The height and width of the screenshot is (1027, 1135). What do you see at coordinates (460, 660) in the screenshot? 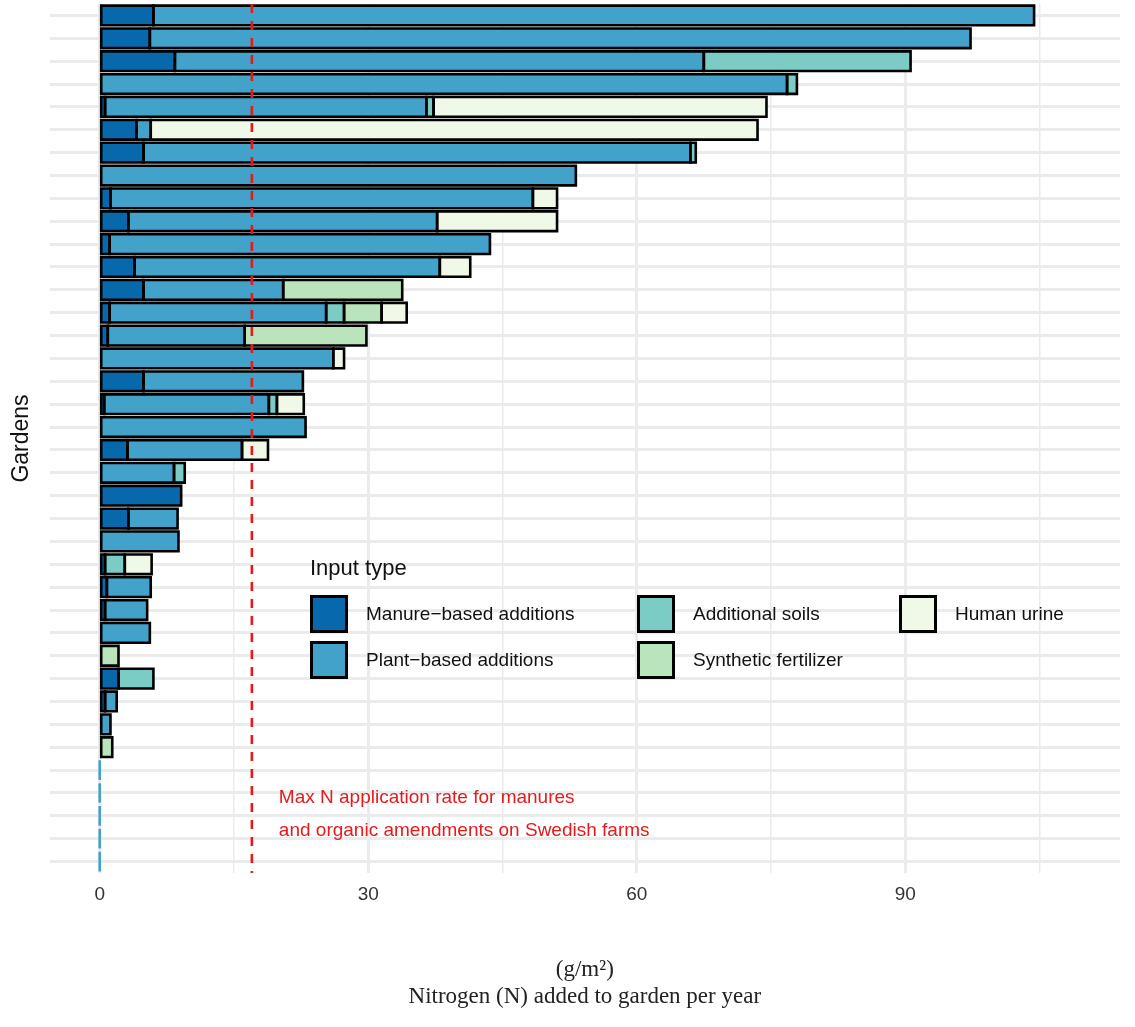
I see `legend-label: Plant−based additions` at bounding box center [460, 660].